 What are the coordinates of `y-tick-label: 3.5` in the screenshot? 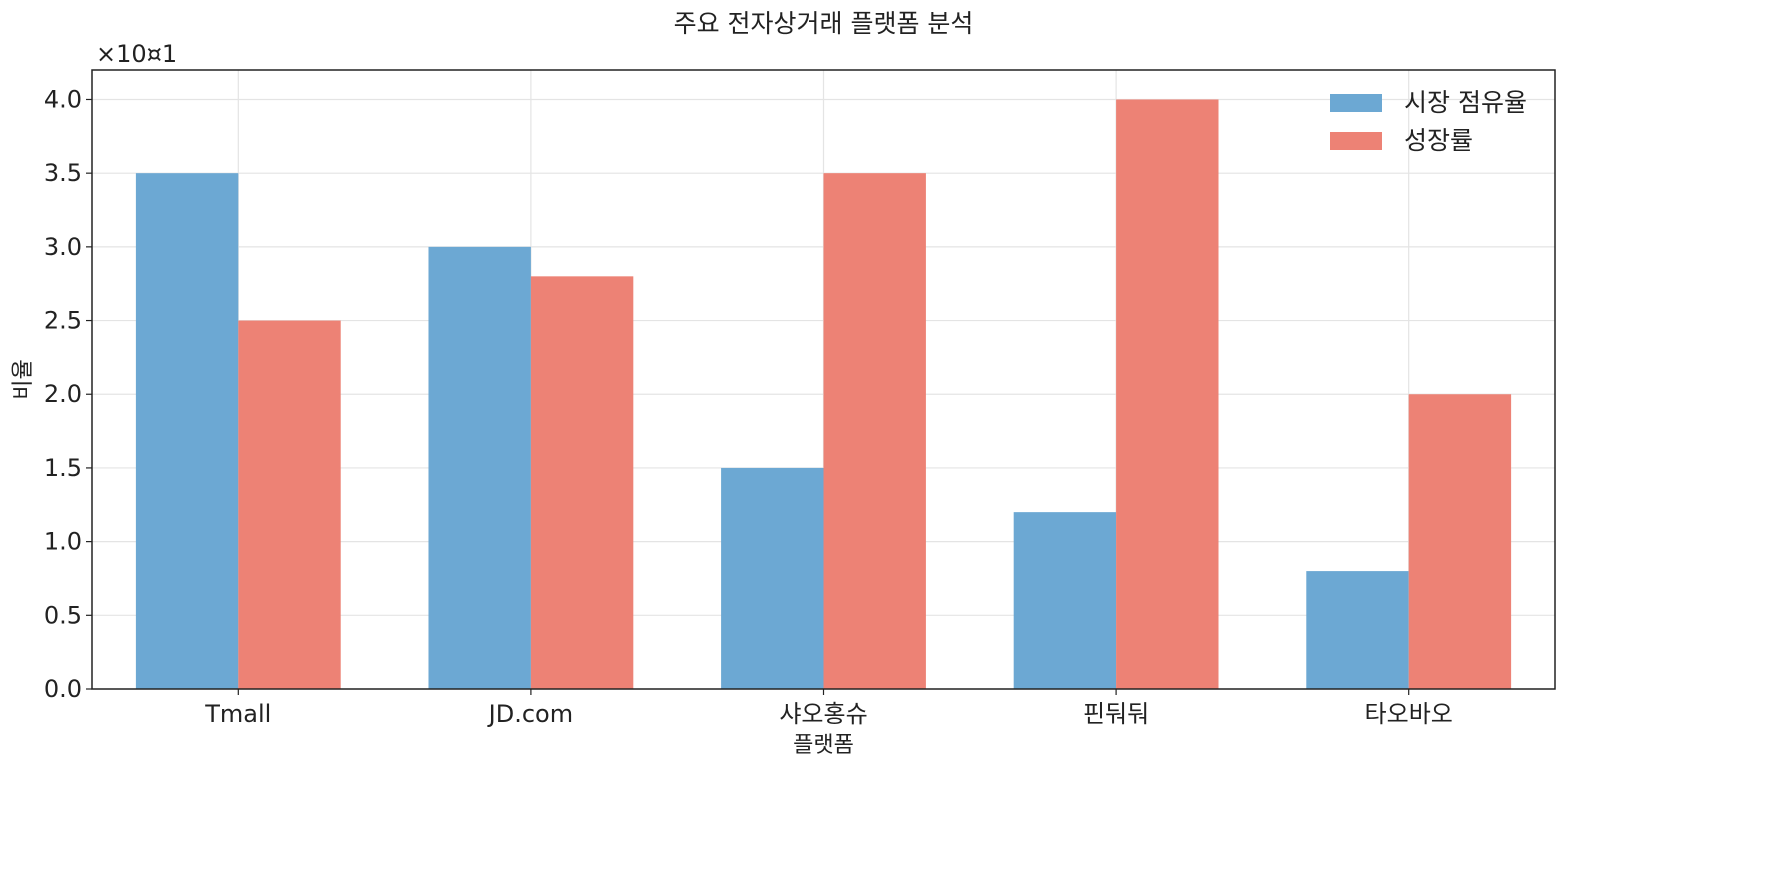 It's located at (63, 173).